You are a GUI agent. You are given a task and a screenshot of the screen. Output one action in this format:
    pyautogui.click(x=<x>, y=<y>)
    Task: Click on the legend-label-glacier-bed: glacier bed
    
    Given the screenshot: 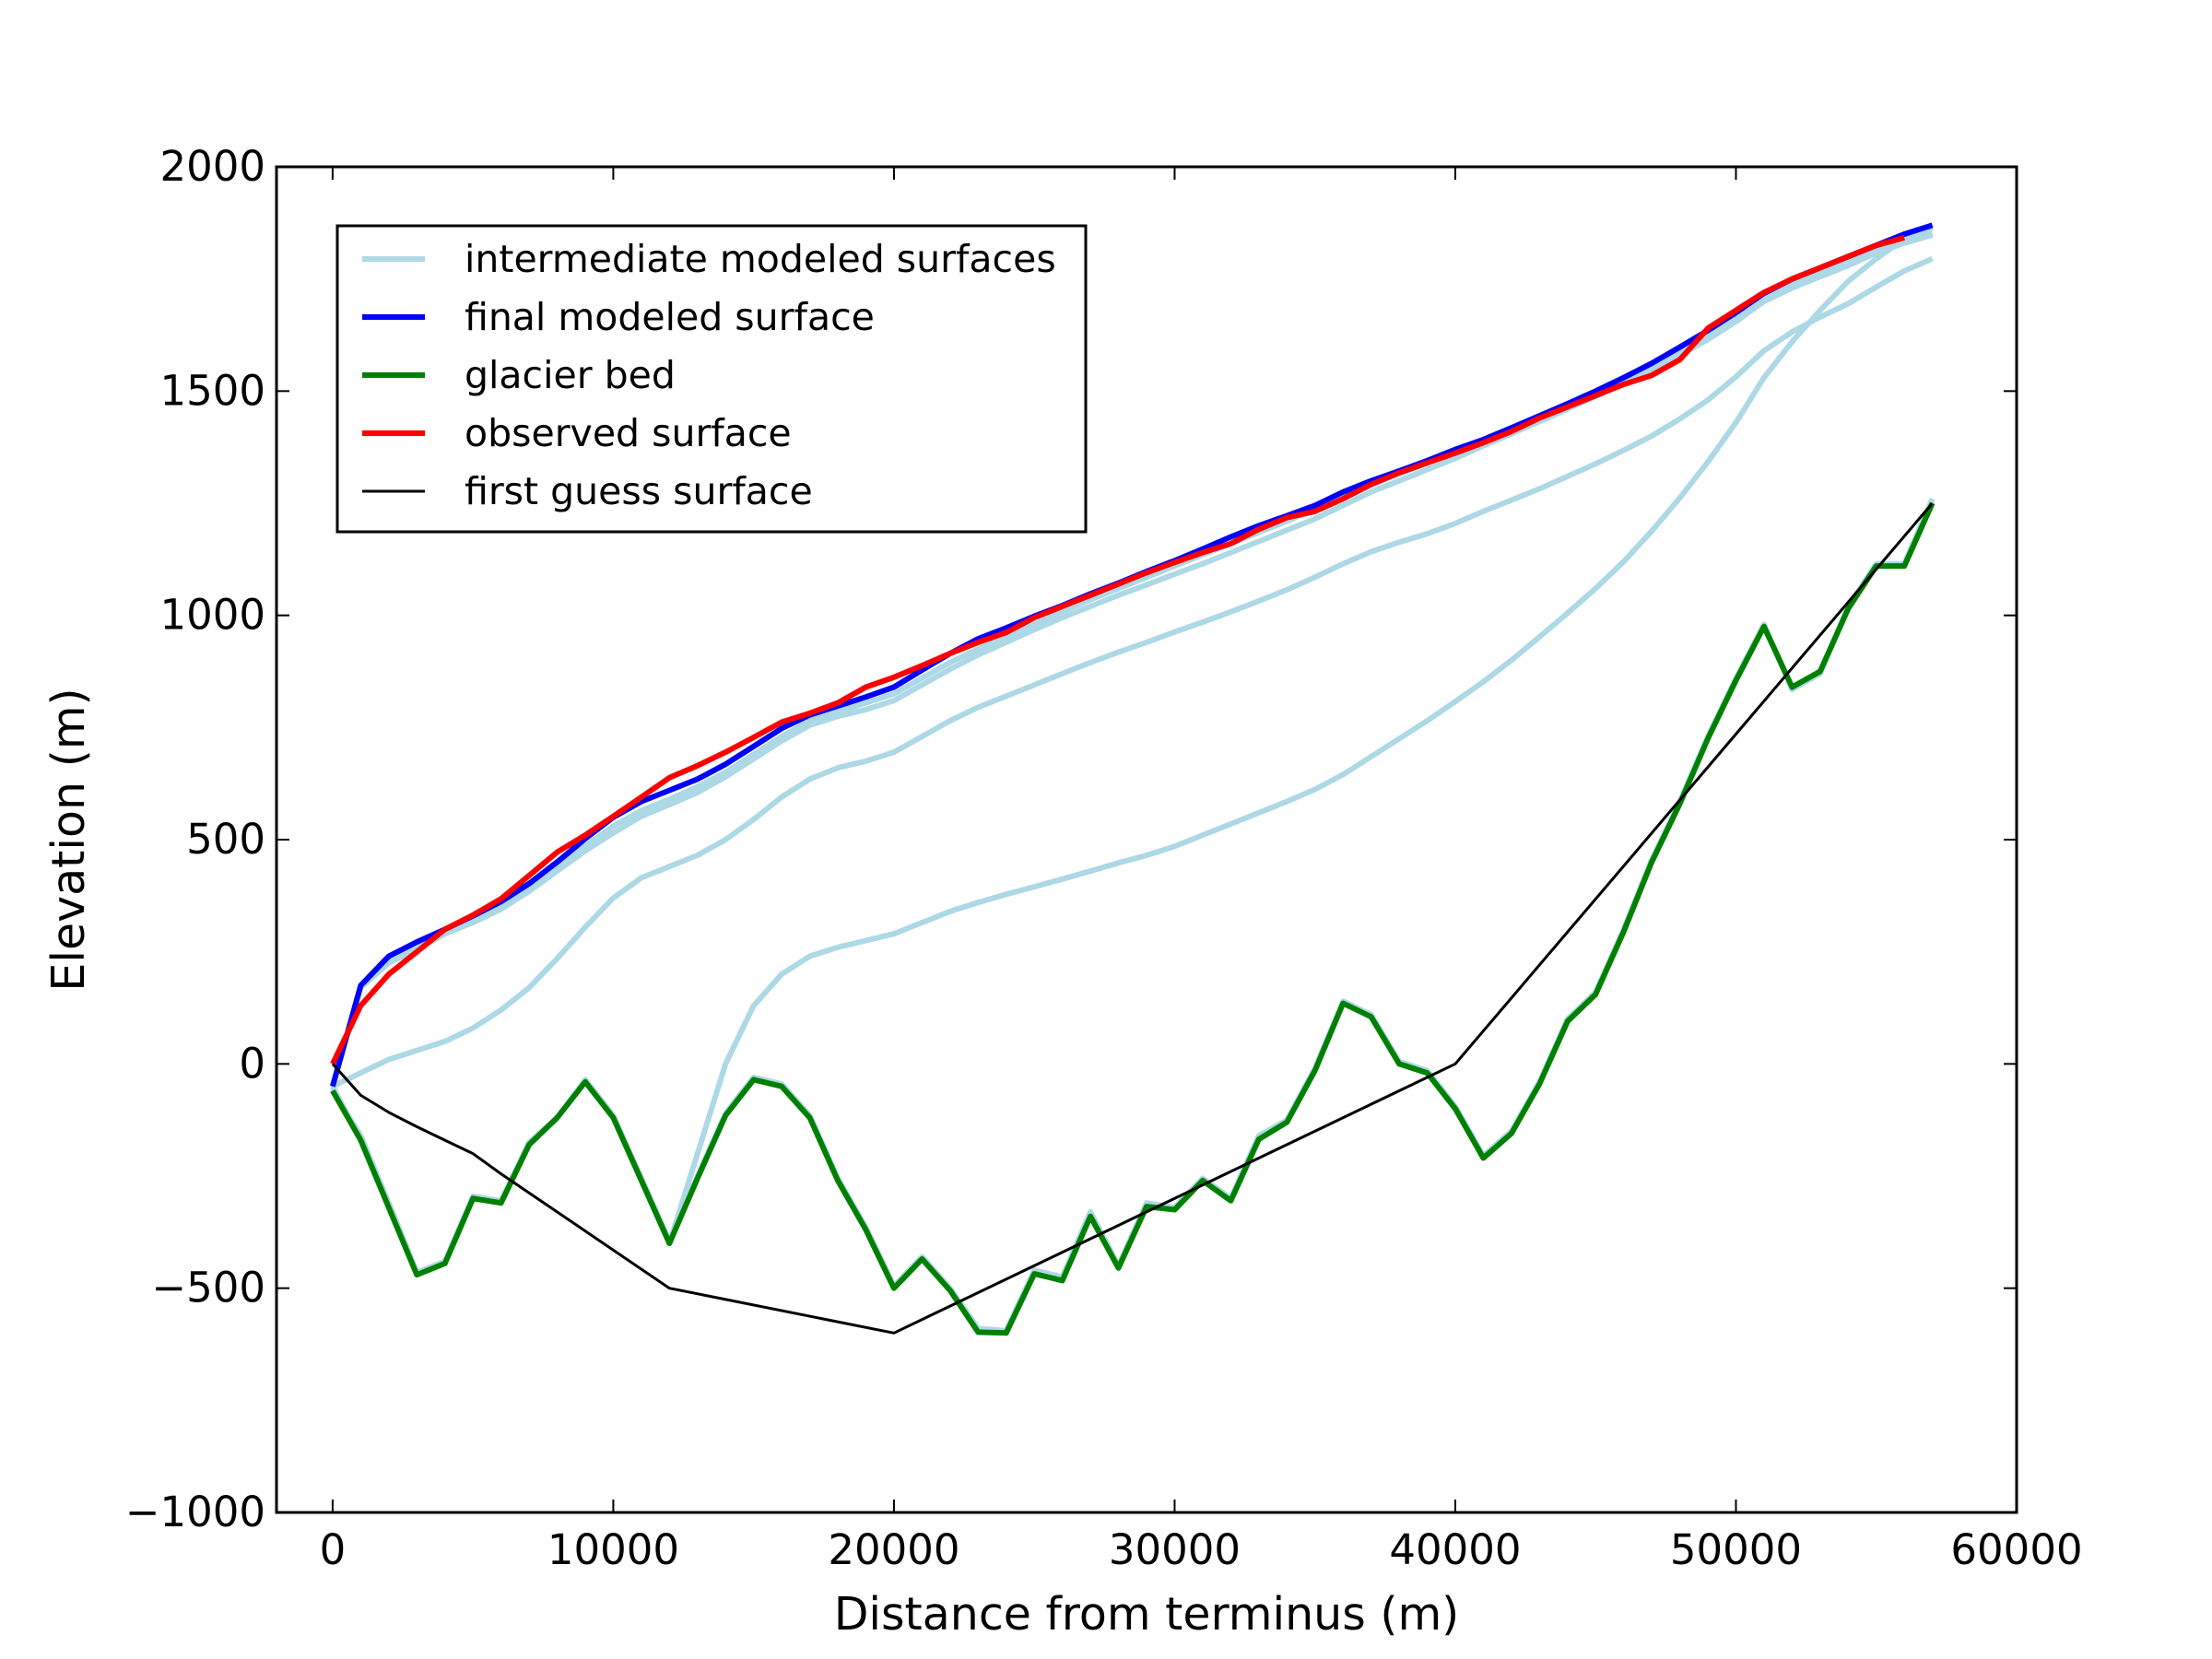 What is the action you would take?
    pyautogui.click(x=570, y=375)
    